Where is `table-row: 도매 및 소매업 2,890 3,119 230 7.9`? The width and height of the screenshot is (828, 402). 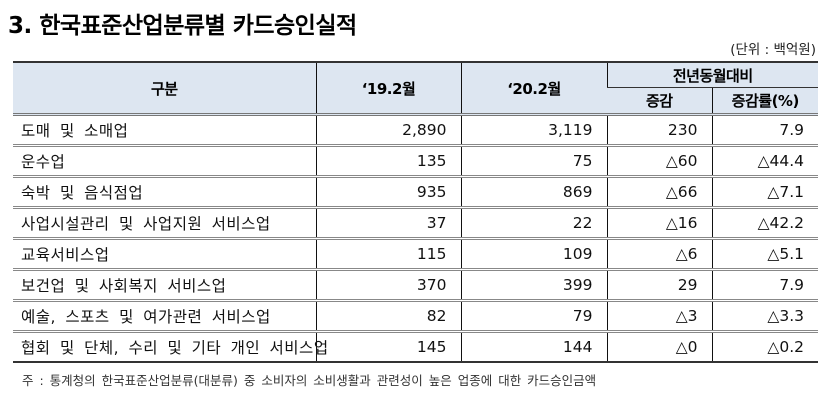
table-row: 도매 및 소매업 2,890 3,119 230 7.9 is located at coordinates (415, 130).